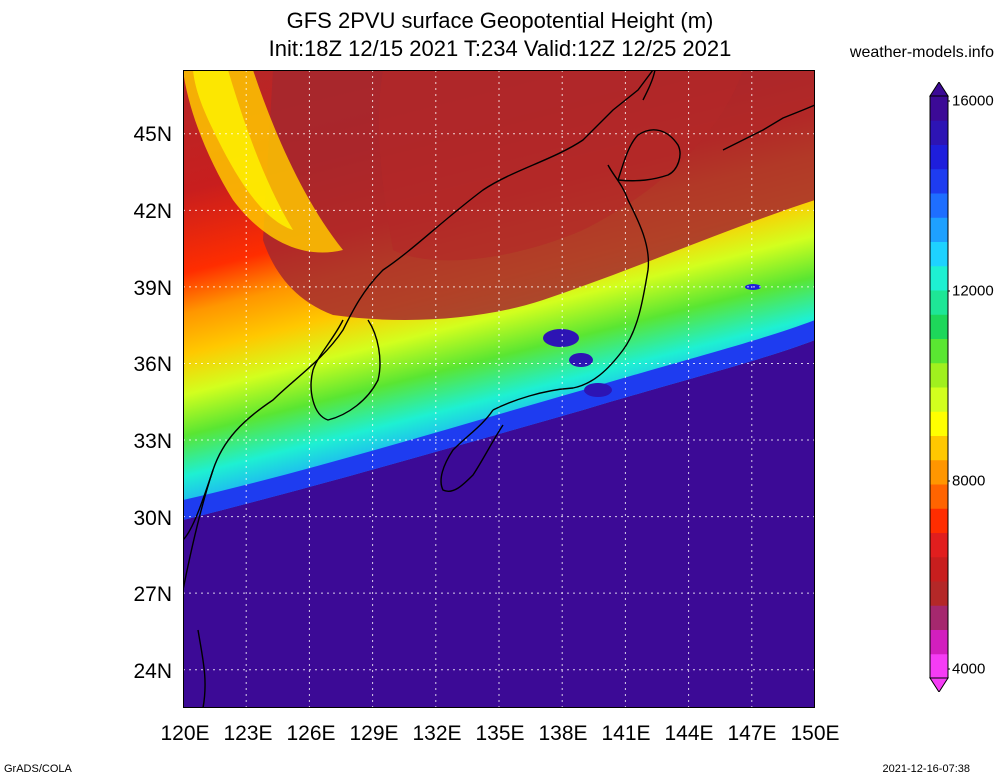 The width and height of the screenshot is (1000, 779). What do you see at coordinates (152, 134) in the screenshot?
I see `lat-label-45n: 45N` at bounding box center [152, 134].